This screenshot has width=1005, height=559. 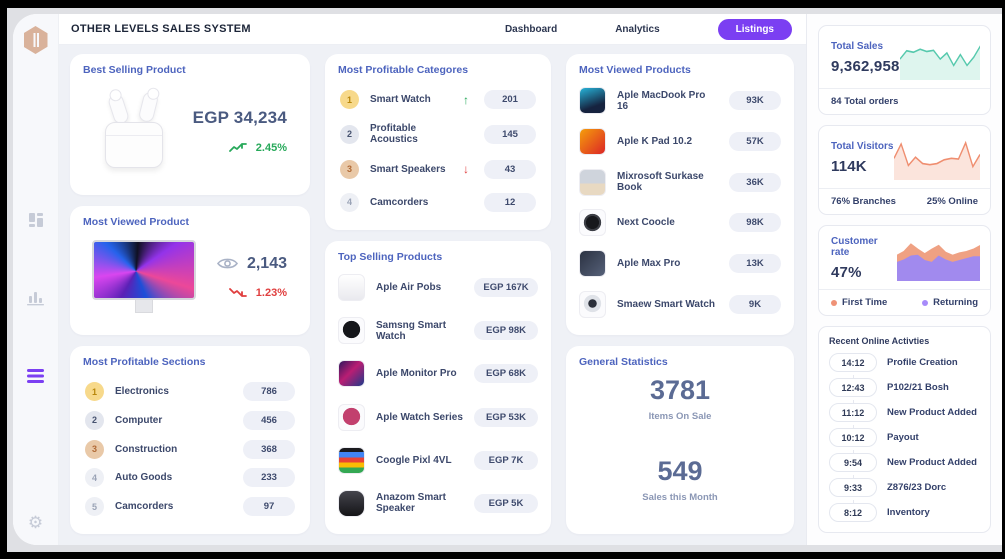 I want to click on nav-analytics: Analytics, so click(x=637, y=29).